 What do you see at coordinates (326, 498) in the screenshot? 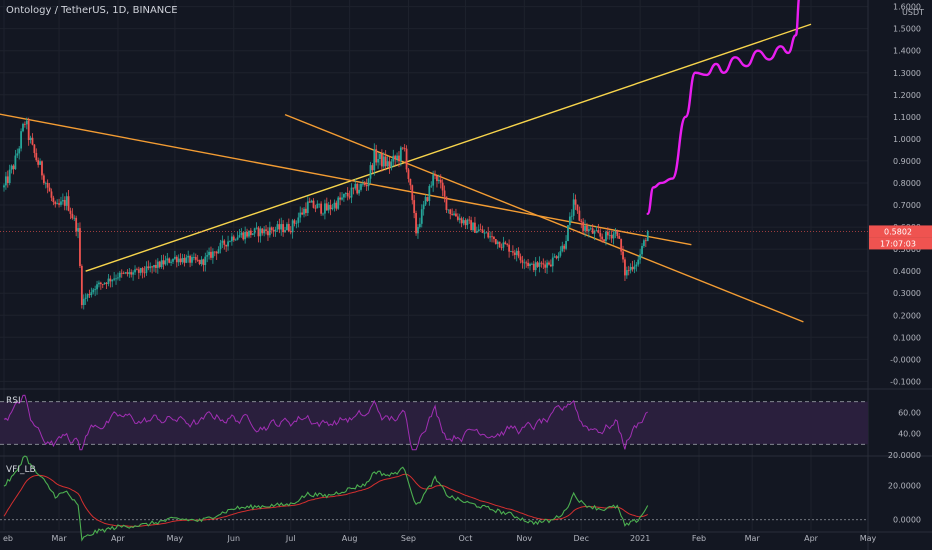
I see `vfi-line` at bounding box center [326, 498].